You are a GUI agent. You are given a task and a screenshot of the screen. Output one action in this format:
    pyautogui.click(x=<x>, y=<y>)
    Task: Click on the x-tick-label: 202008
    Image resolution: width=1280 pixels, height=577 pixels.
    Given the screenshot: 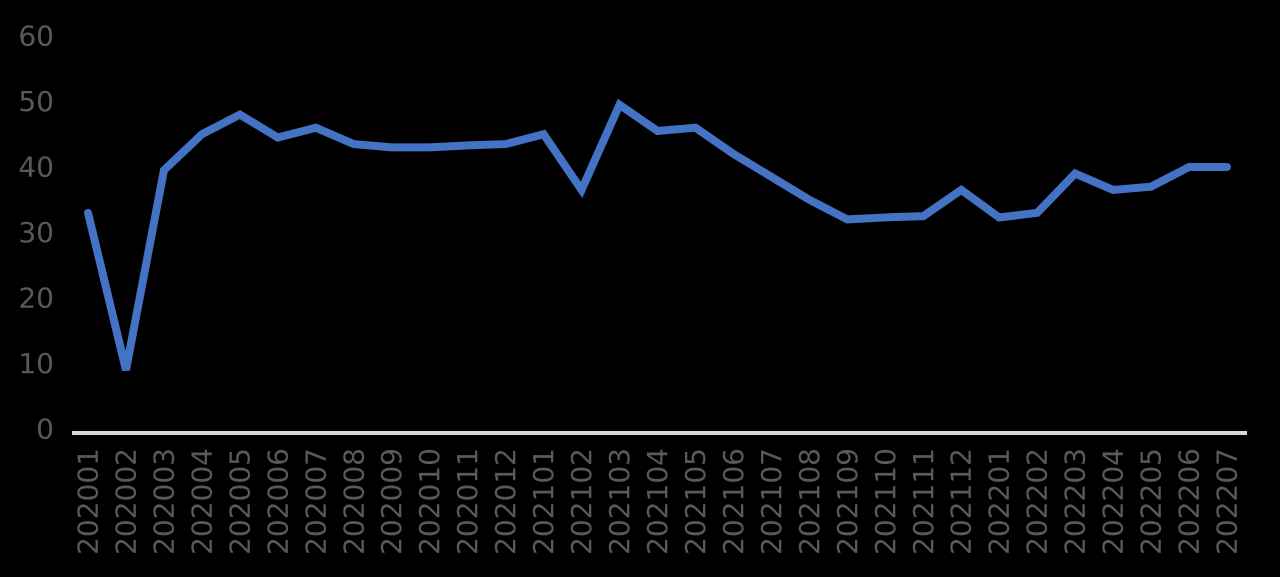 What is the action you would take?
    pyautogui.click(x=353, y=501)
    